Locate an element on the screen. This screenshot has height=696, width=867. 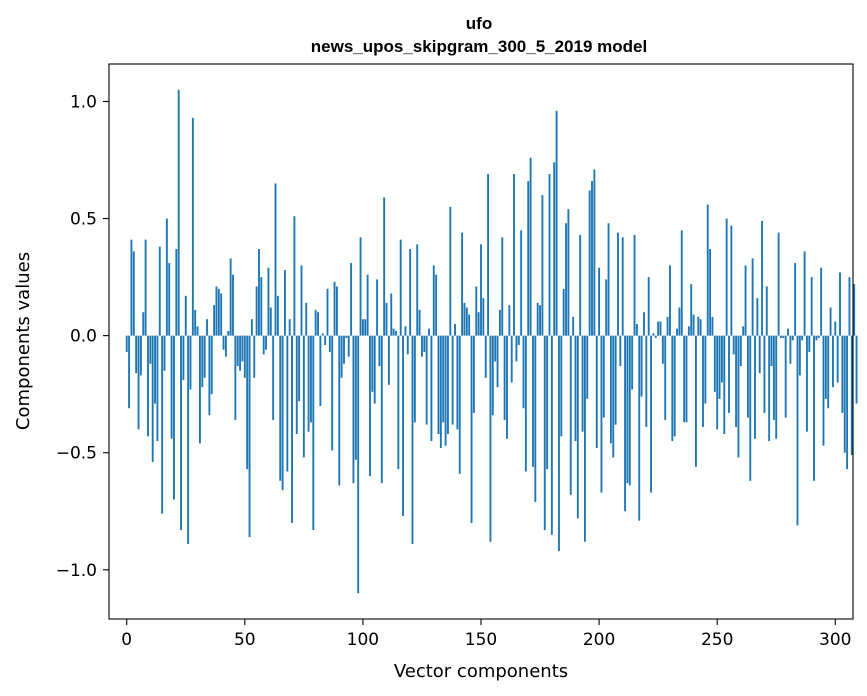
x-axis-ticks: 0 50 100 150 200 250 300 is located at coordinates (486, 634).